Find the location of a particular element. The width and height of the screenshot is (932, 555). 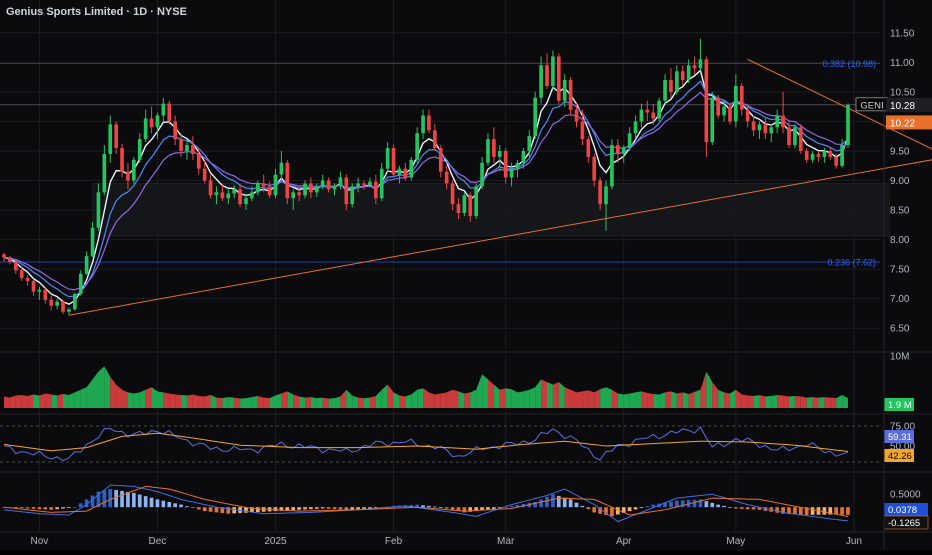

symbol-title: Genius Sports Limited · 1D · NYSE is located at coordinates (96, 12).